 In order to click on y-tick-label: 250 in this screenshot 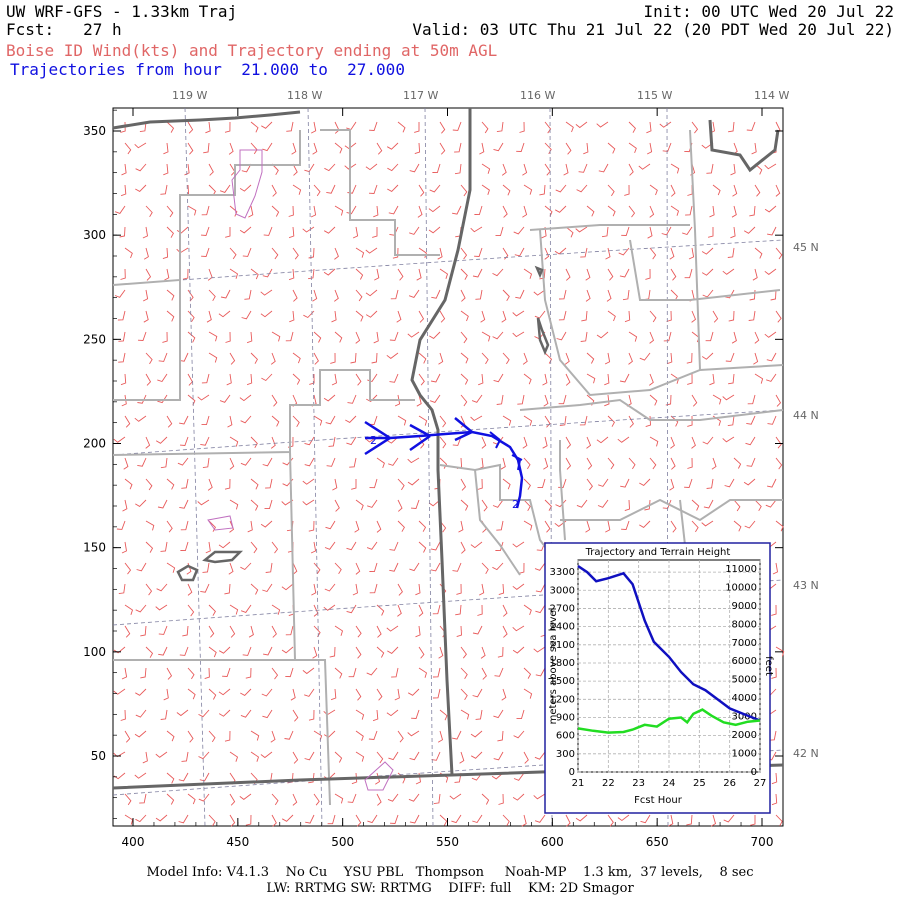, I will do `click(94, 339)`.